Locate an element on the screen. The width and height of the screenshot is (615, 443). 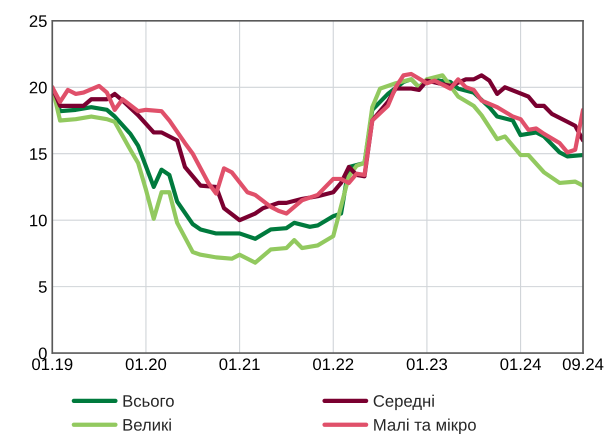
legend-label: Малі та мікро is located at coordinates (425, 426).